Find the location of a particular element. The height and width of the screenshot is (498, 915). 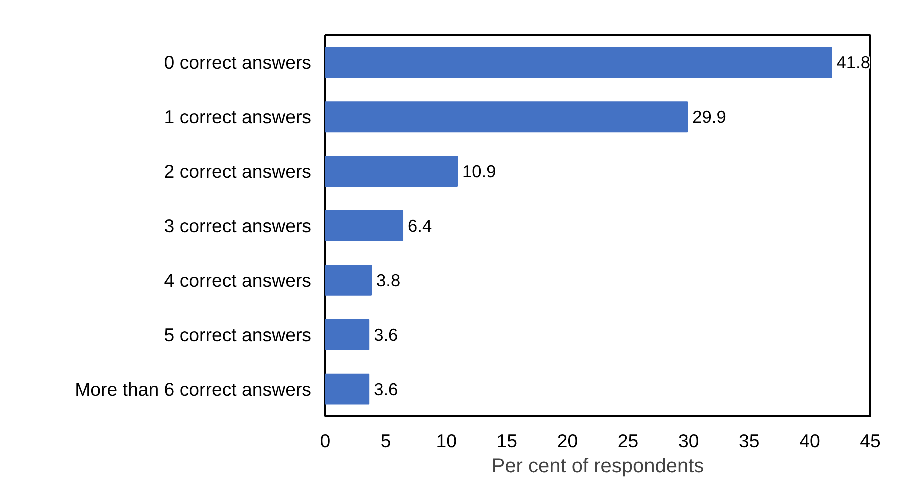

x-tick-label: 30 is located at coordinates (689, 441).